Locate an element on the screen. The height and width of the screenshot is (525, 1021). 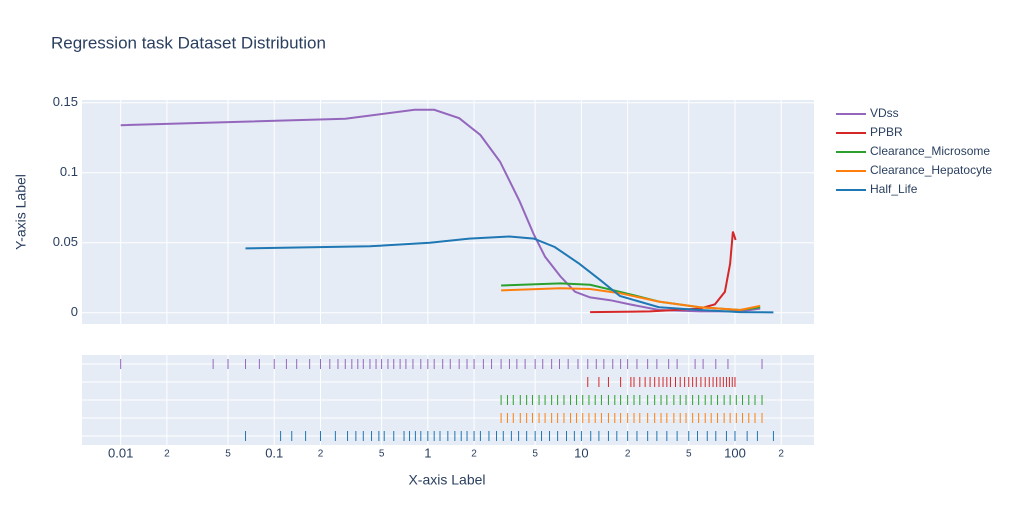
x-tick-label: 100 is located at coordinates (735, 452).